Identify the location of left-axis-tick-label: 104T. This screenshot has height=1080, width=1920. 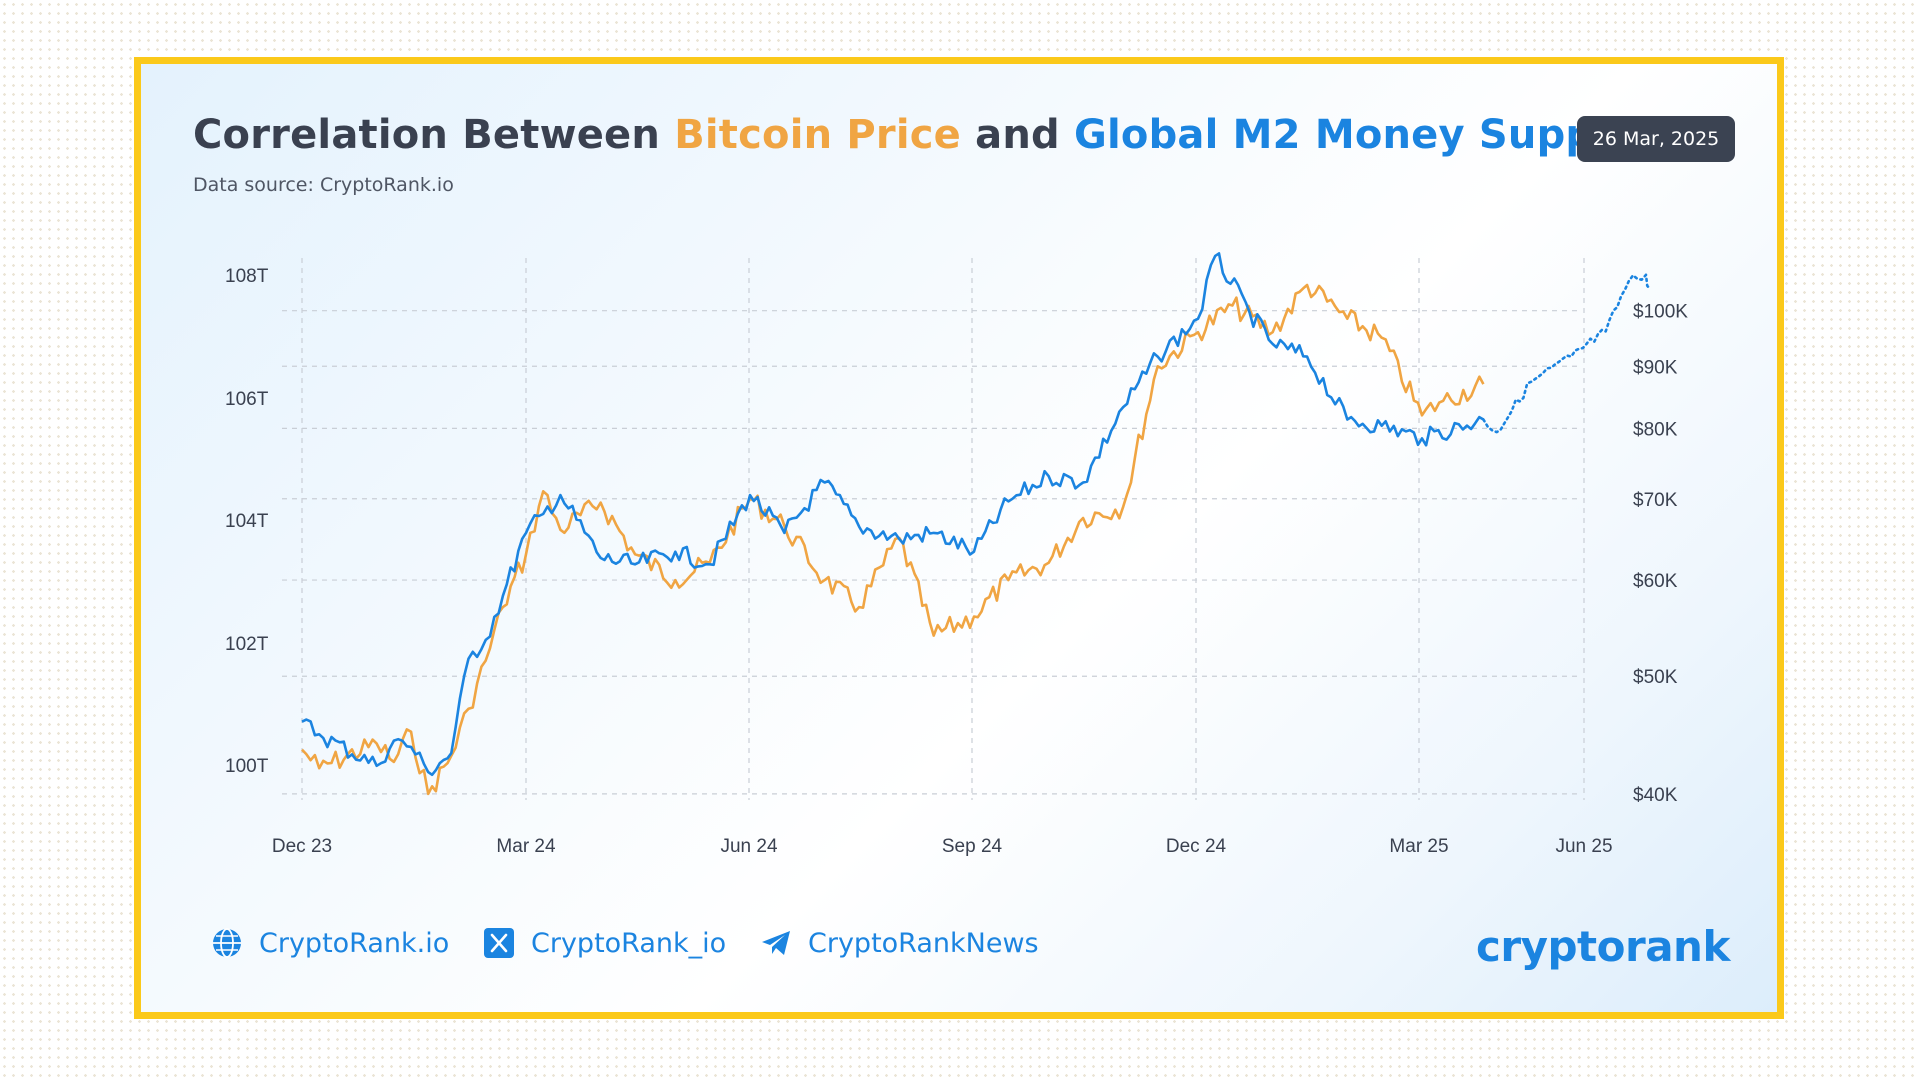
(247, 521).